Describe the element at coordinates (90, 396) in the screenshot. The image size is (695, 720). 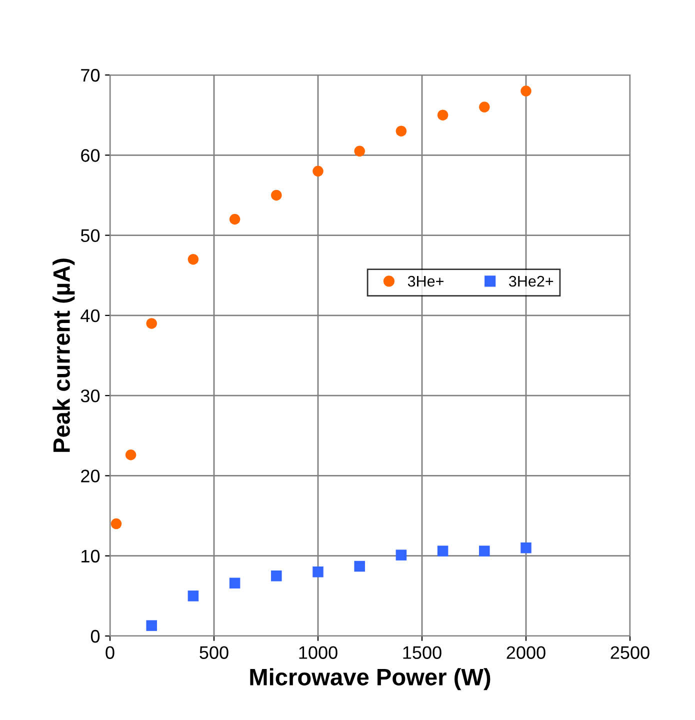
I see `y-tick-label: 30` at that location.